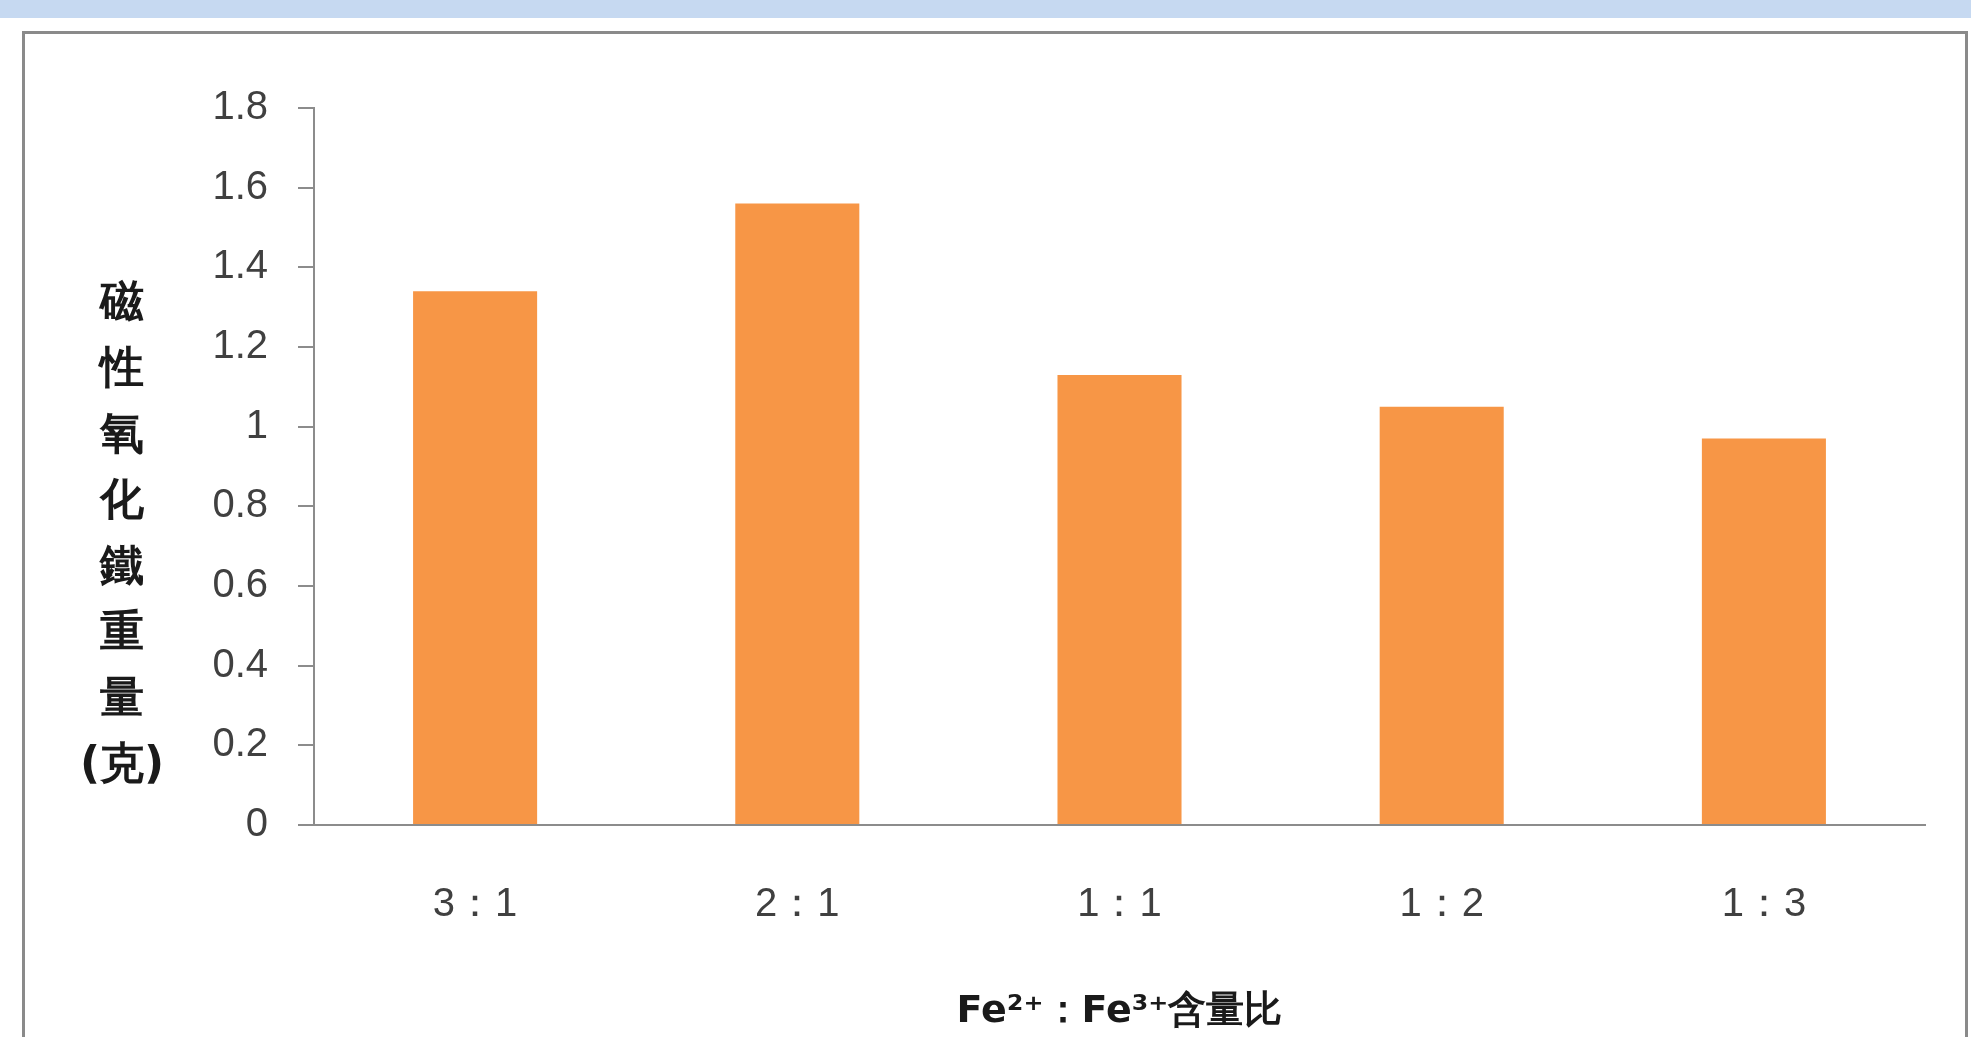 The image size is (1971, 1037). Describe the element at coordinates (1119, 902) in the screenshot. I see `x-tick-label: 1：1` at that location.